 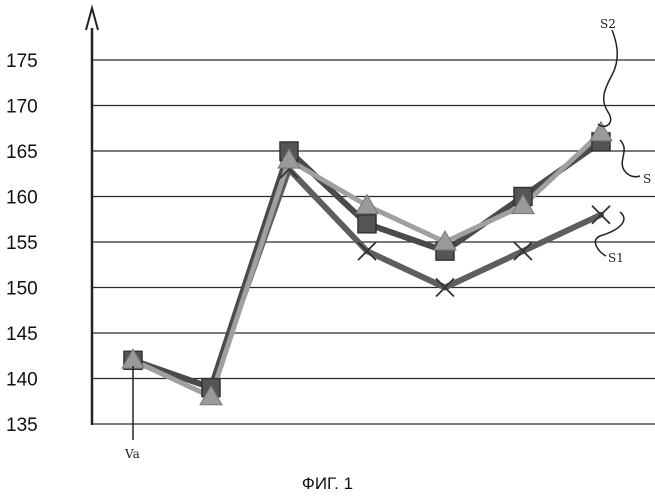 I want to click on s2-leader-line, so click(x=607, y=78).